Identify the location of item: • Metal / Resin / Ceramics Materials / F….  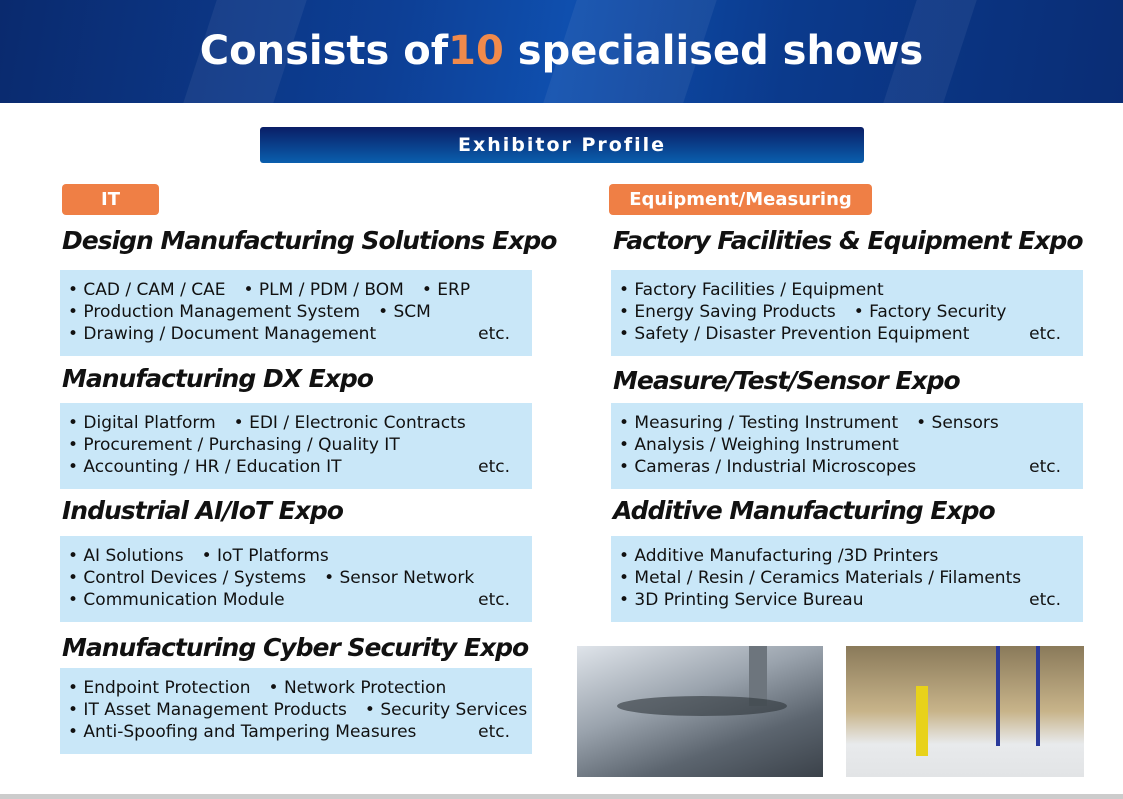
(820, 578).